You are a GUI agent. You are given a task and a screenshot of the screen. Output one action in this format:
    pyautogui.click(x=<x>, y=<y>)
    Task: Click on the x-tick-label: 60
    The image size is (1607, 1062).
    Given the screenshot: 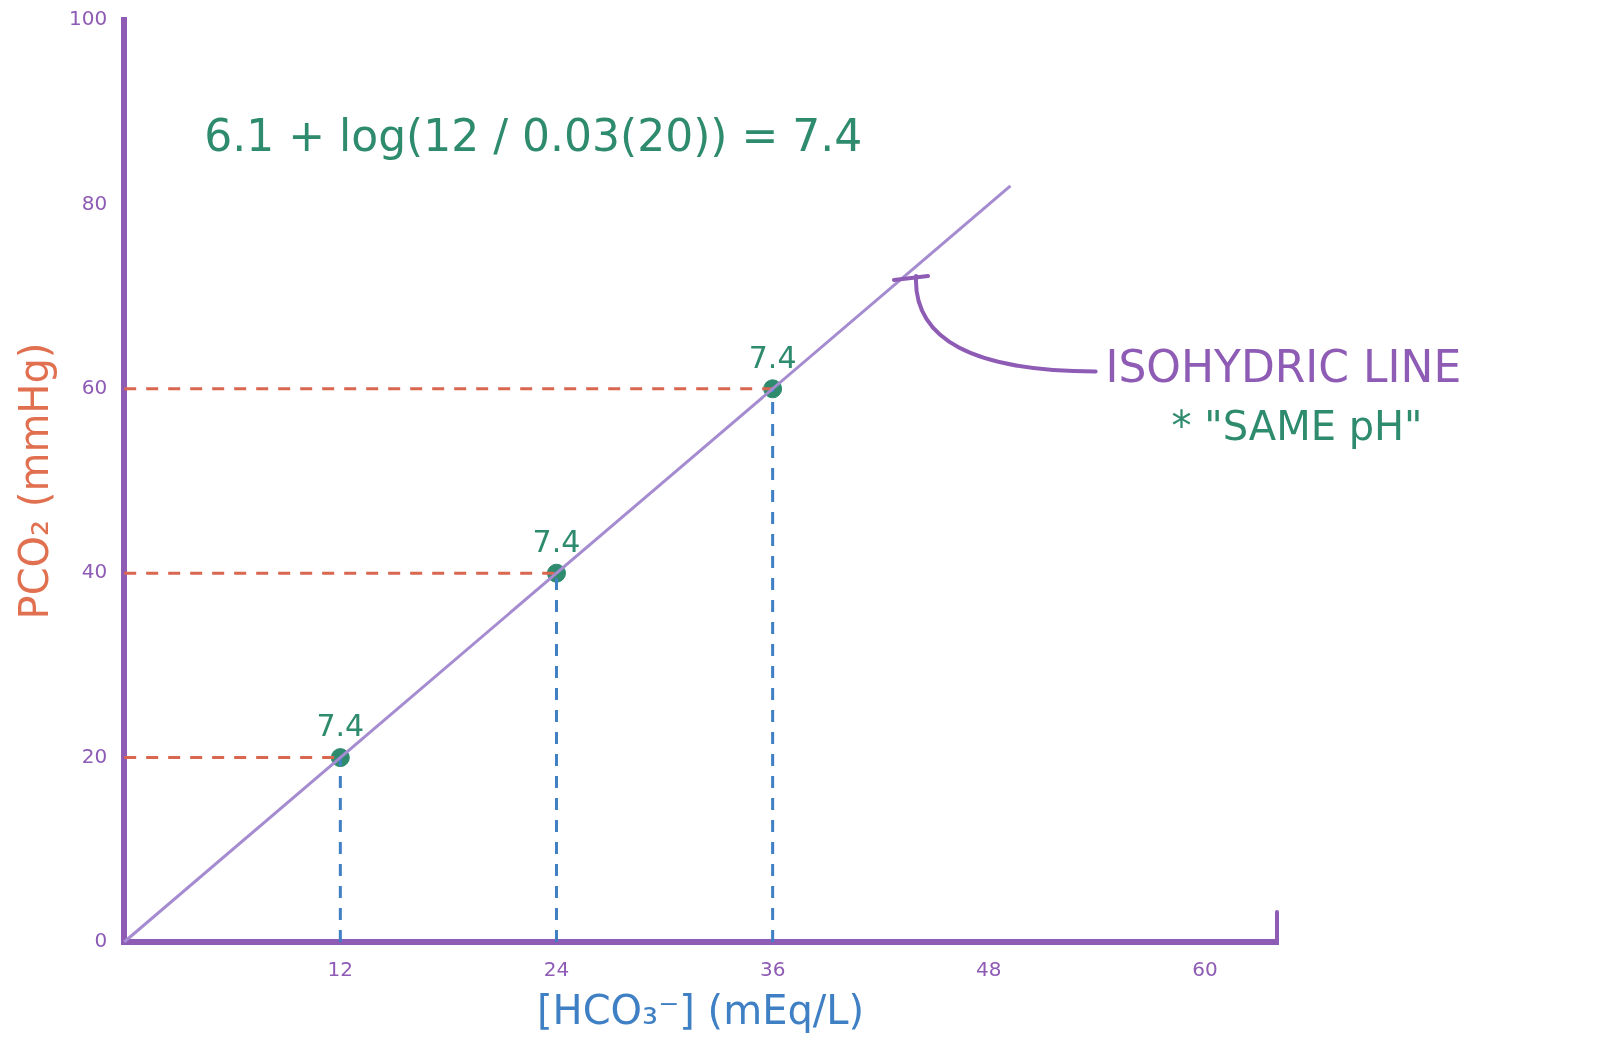 What is the action you would take?
    pyautogui.click(x=1205, y=969)
    